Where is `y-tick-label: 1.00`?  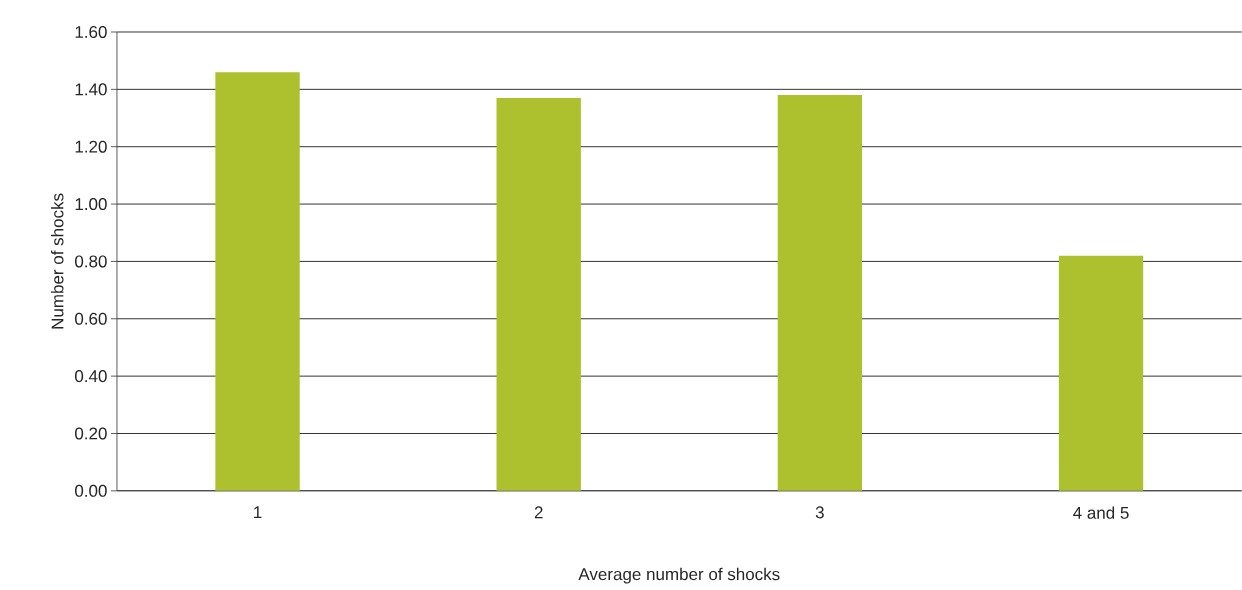 y-tick-label: 1.00 is located at coordinates (91, 204).